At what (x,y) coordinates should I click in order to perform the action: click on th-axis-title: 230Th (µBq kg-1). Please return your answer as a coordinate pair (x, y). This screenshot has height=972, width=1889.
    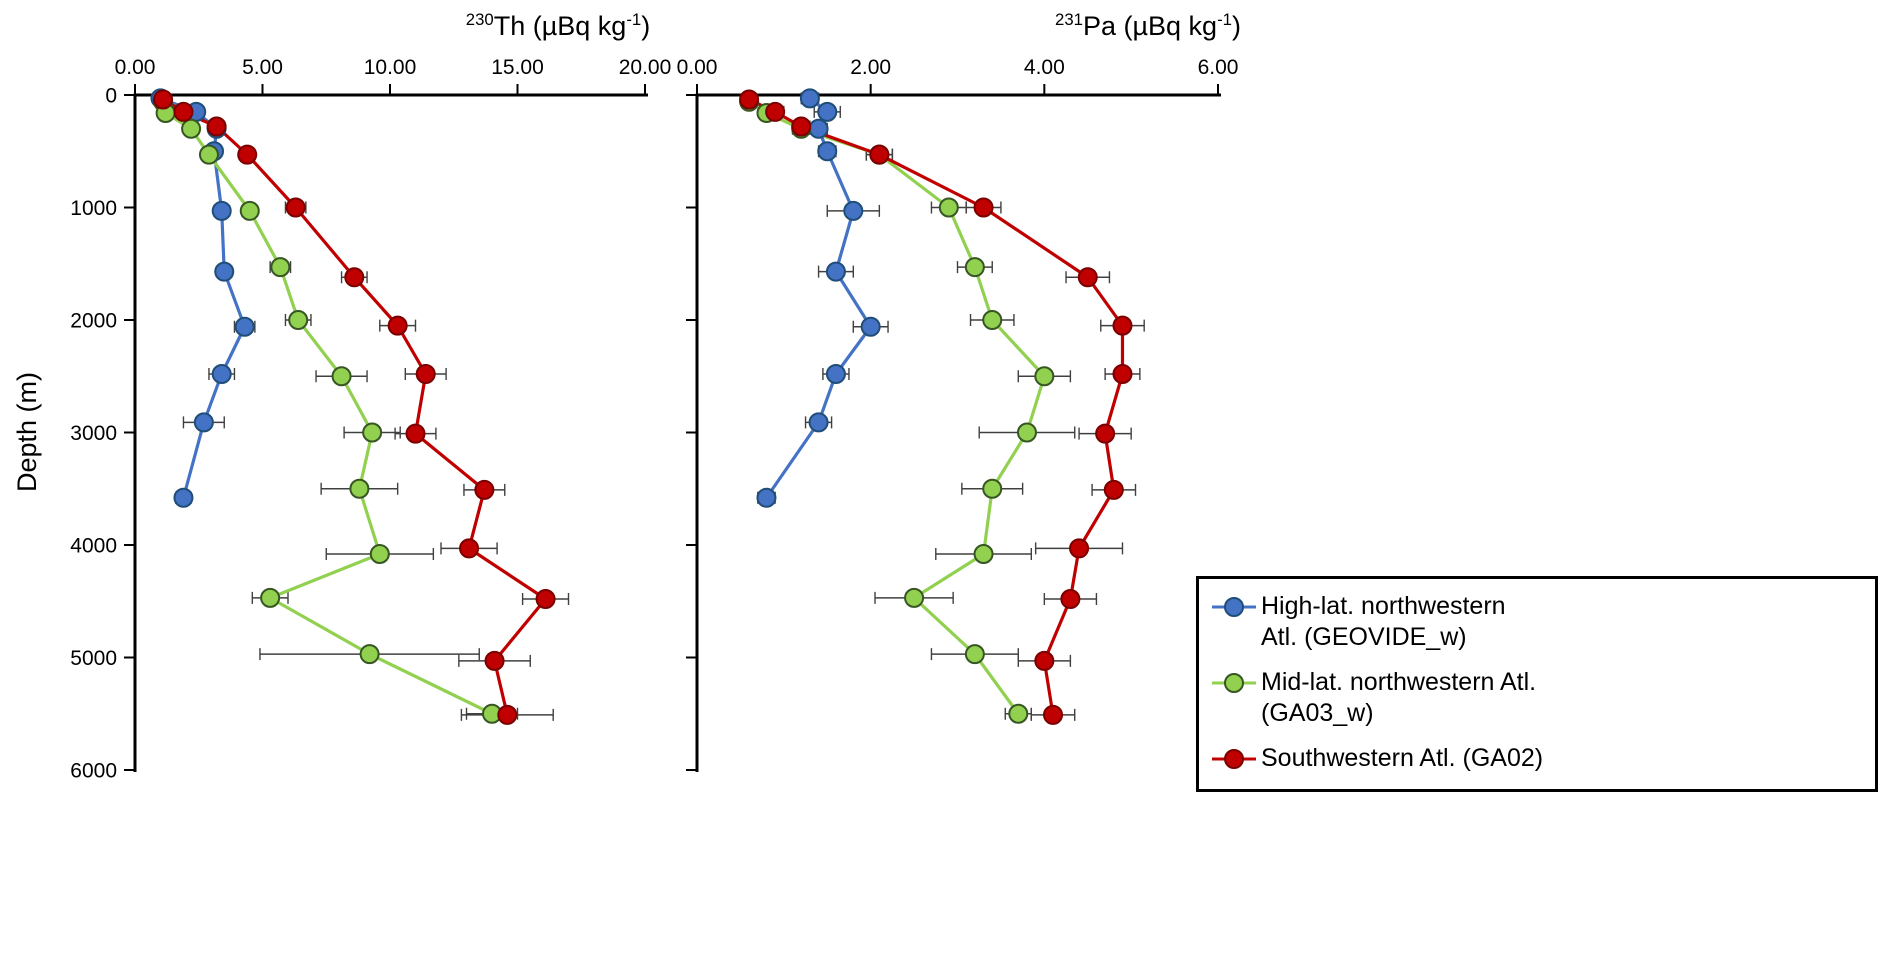
    Looking at the image, I should click on (558, 26).